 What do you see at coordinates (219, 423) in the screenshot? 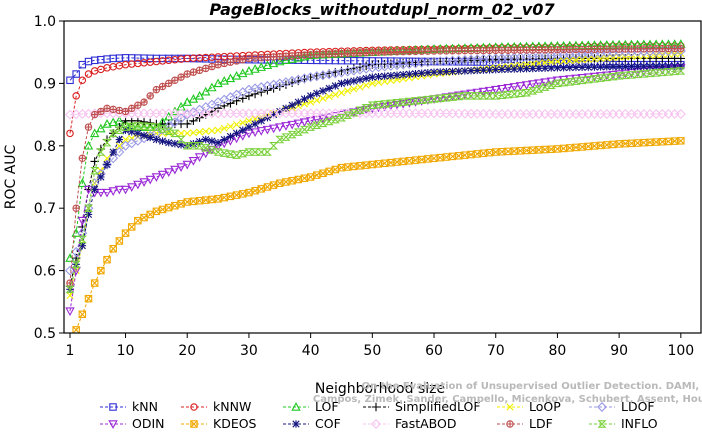
I see `legend-item-kdeos: KDEOS` at bounding box center [219, 423].